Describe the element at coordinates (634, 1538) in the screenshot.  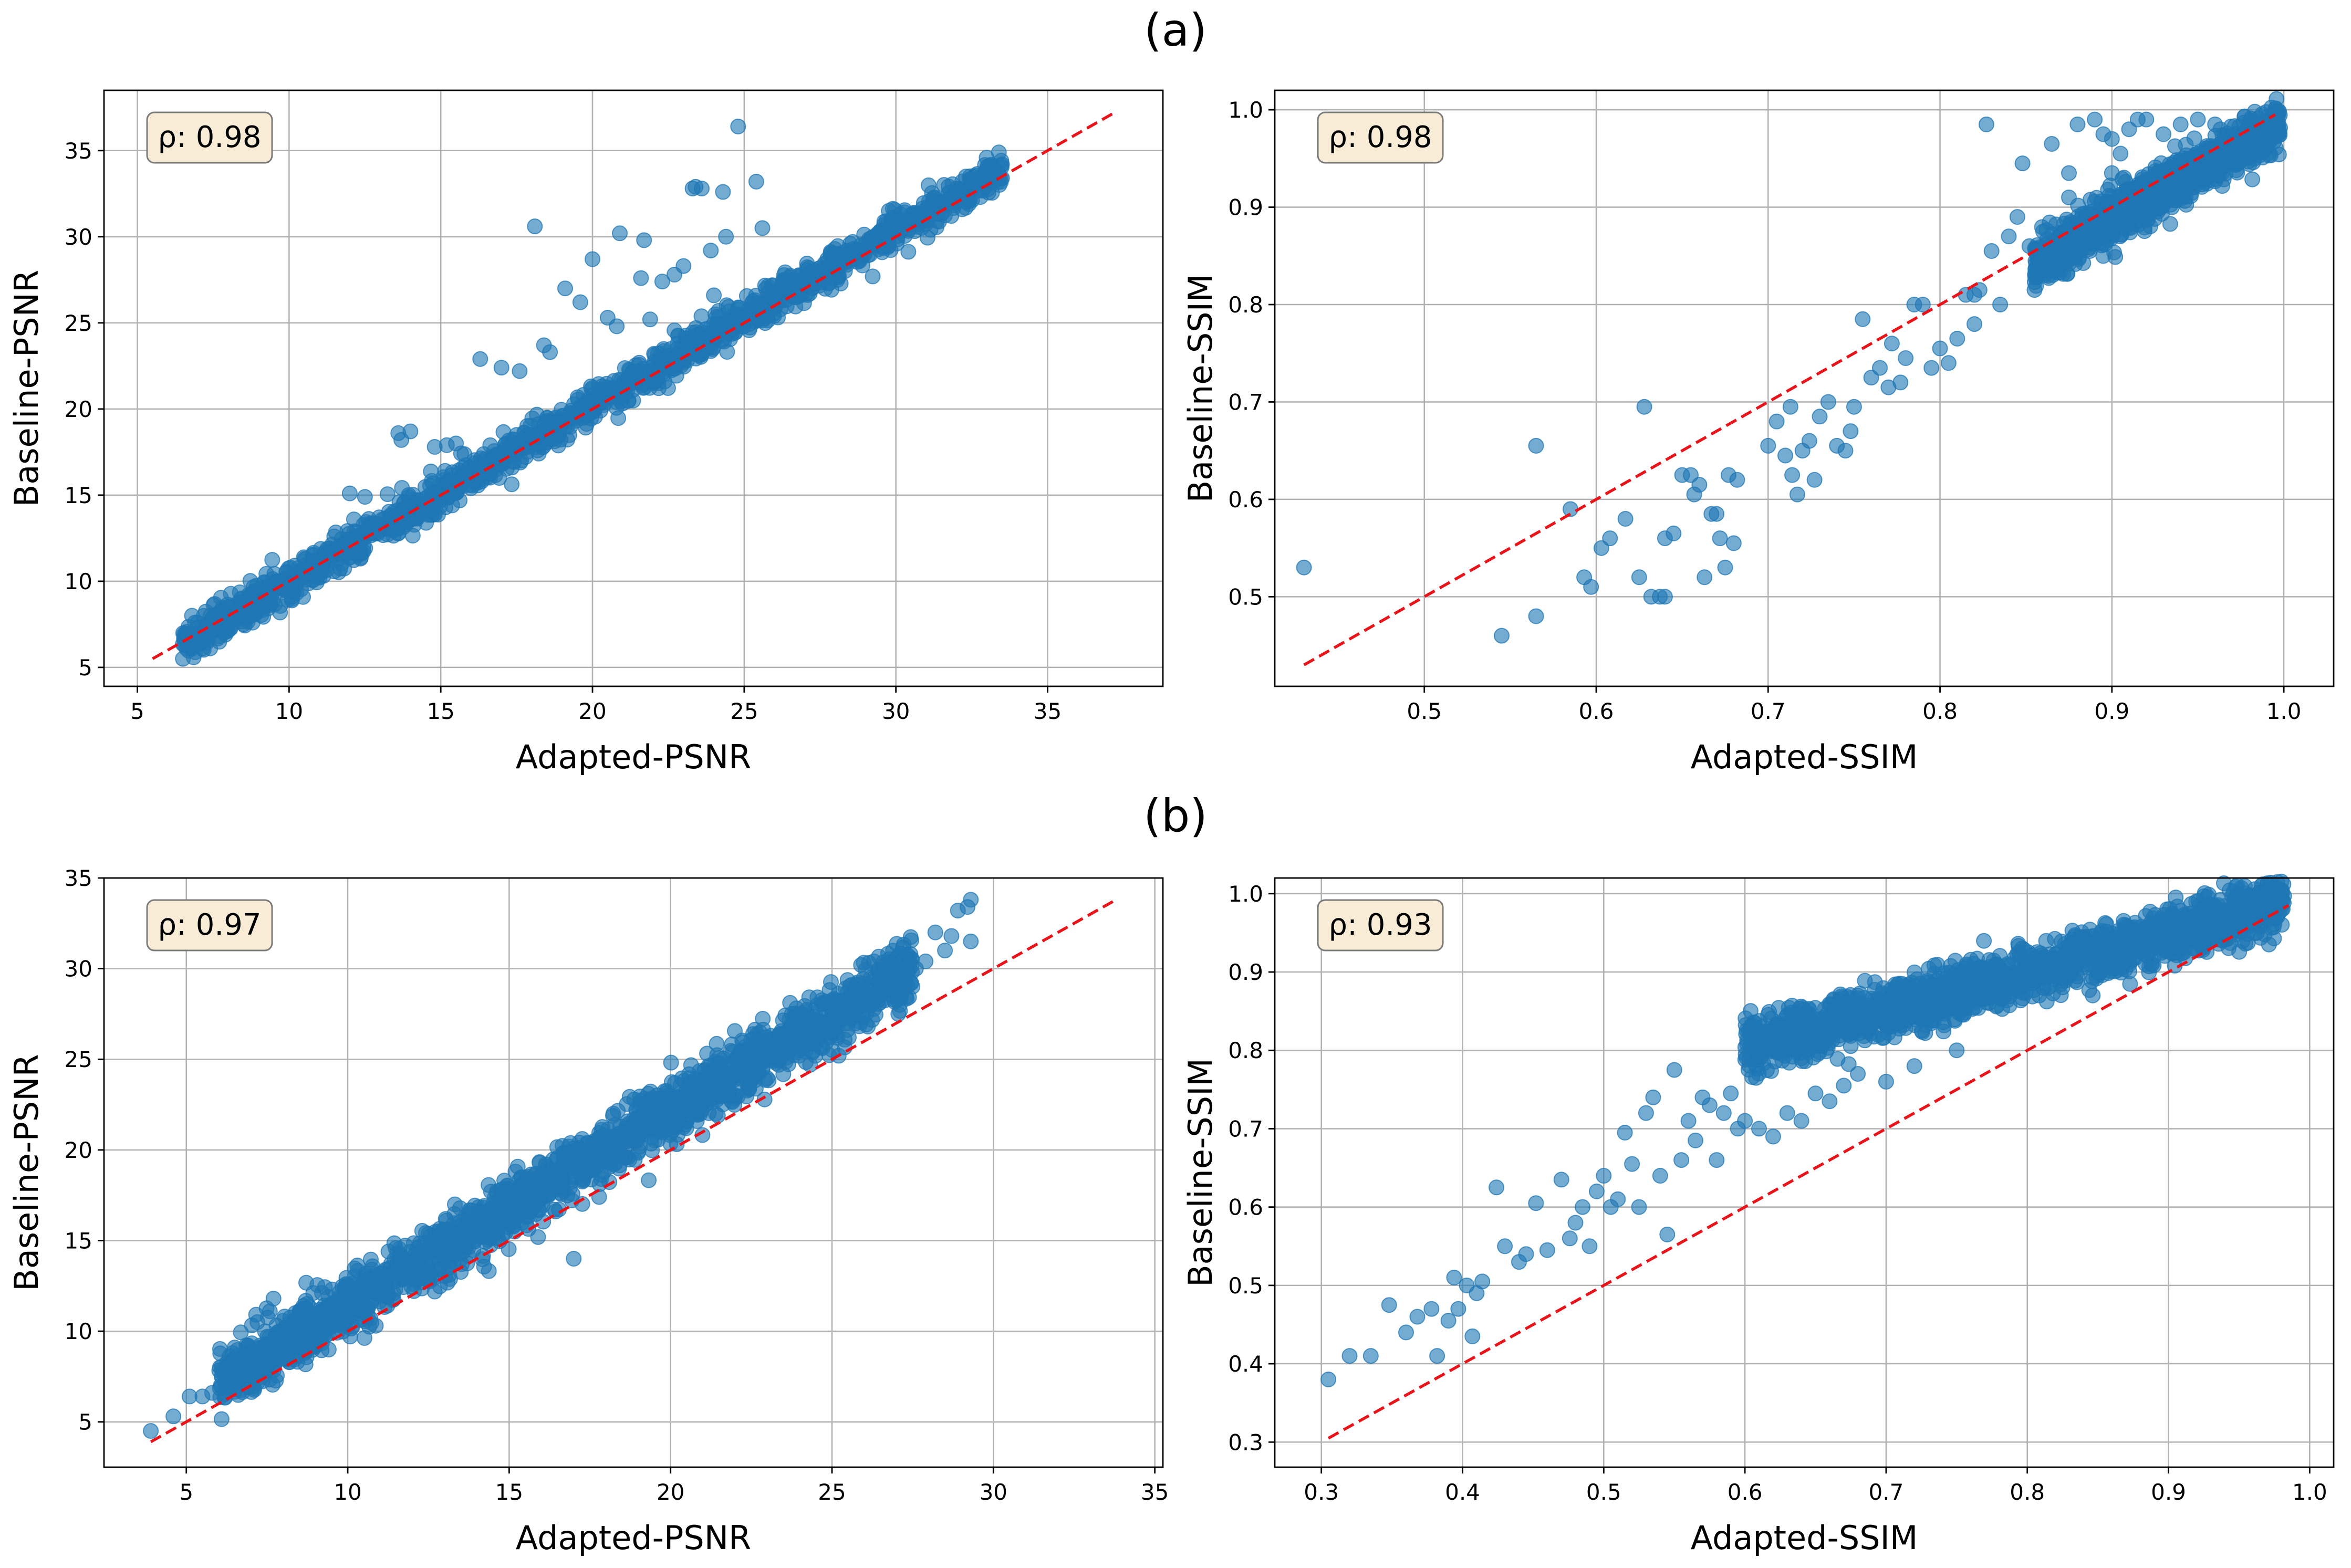
I see `x-axis-label: Adapted-PSNR` at that location.